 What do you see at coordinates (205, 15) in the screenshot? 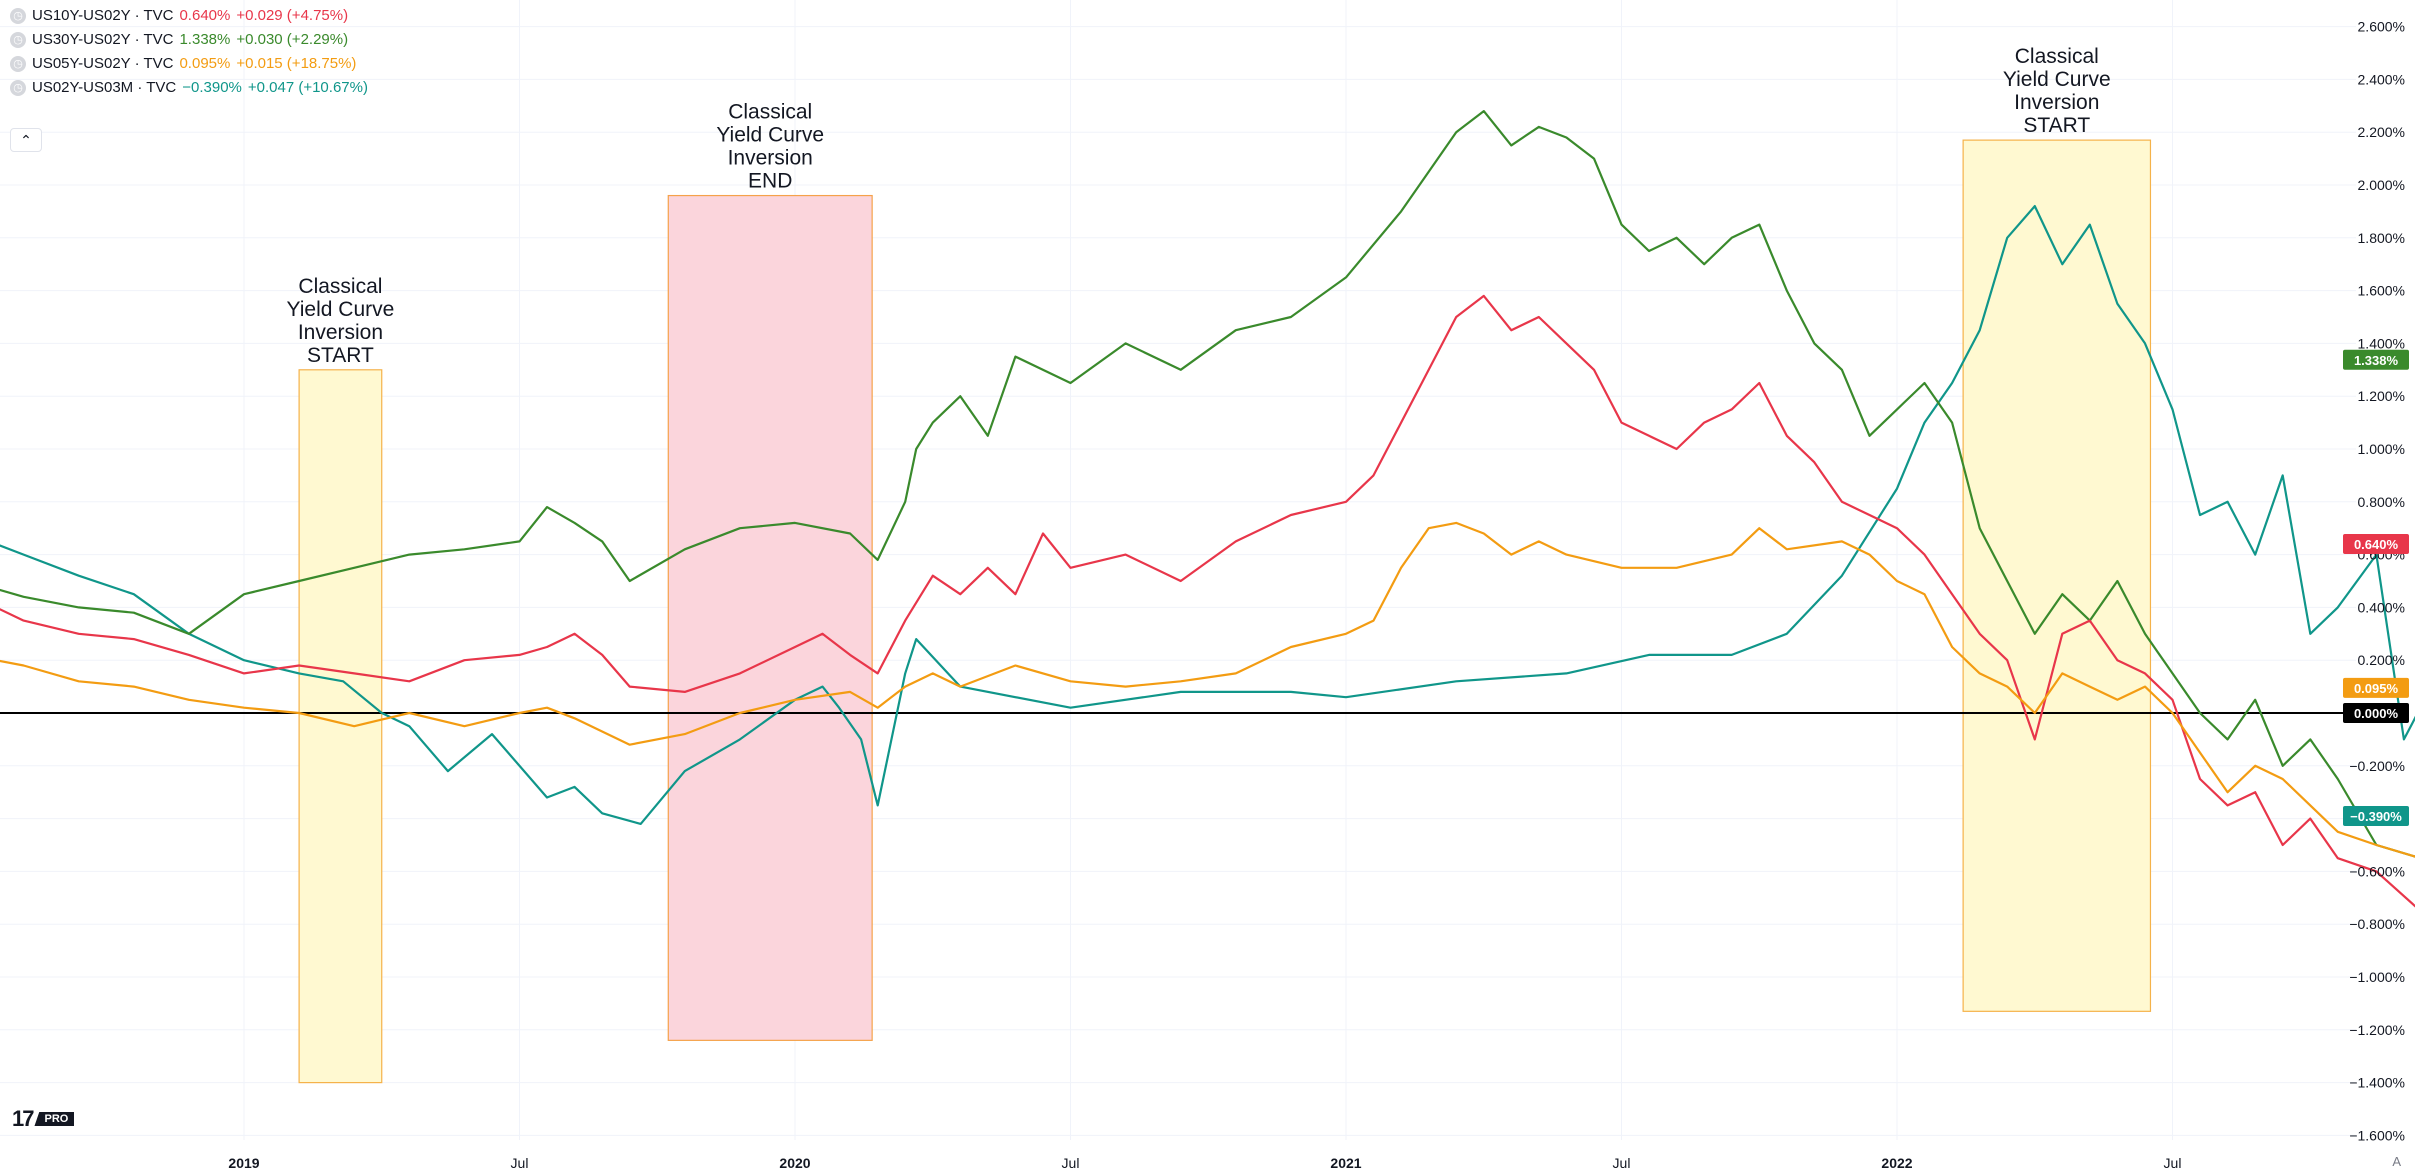
I see `legend-value: 0.640%` at bounding box center [205, 15].